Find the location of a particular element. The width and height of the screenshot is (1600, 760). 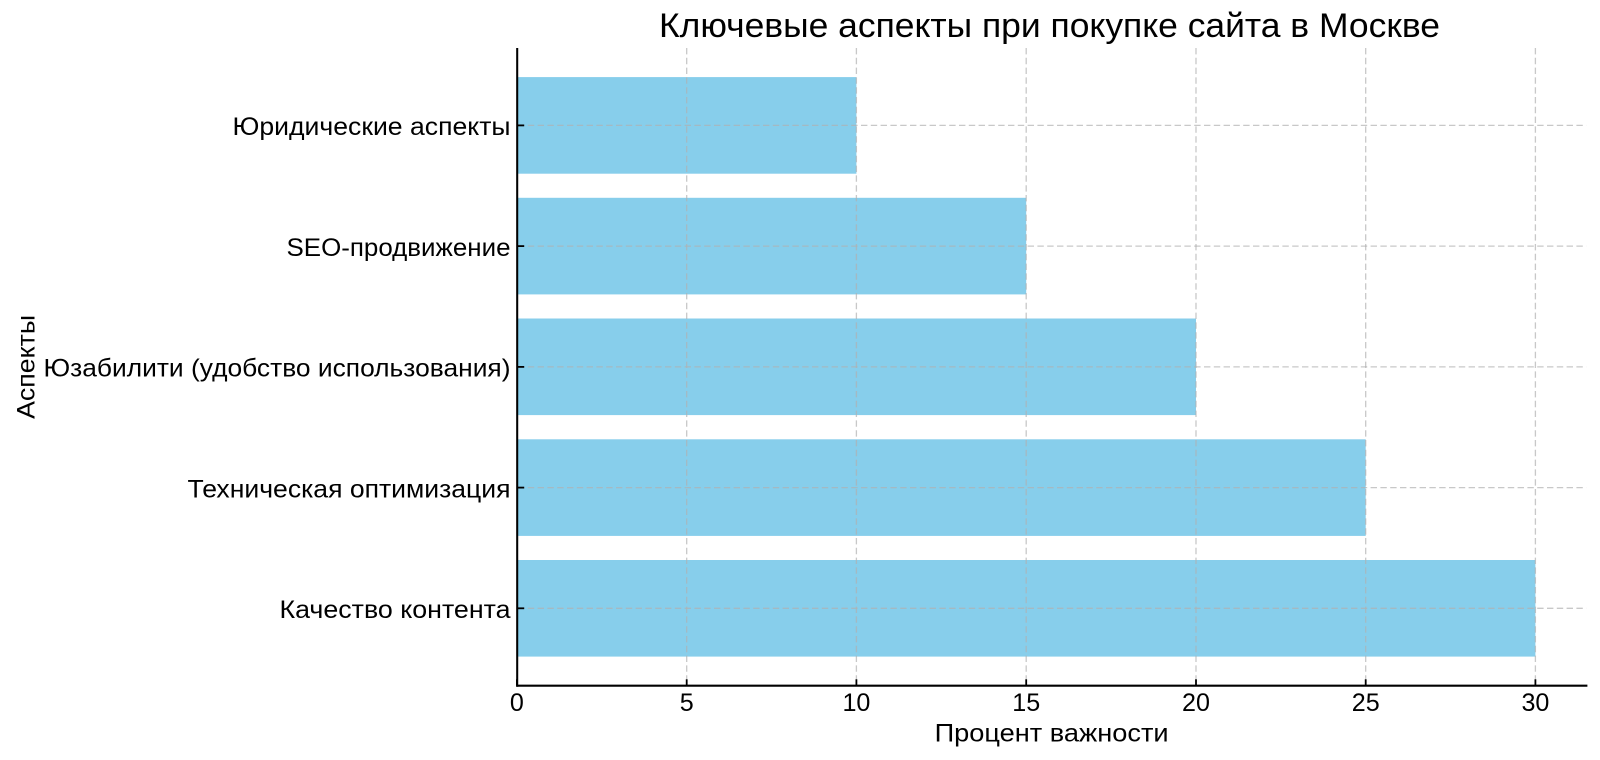

svg-text: 30 is located at coordinates (1535, 703).